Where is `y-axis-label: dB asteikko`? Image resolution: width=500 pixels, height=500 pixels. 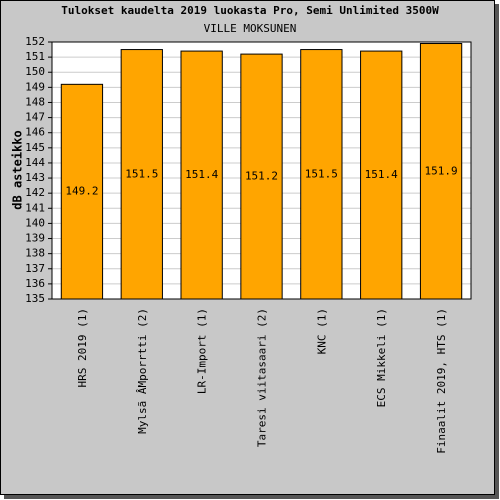
y-axis-label: dB asteikko is located at coordinates (18, 169).